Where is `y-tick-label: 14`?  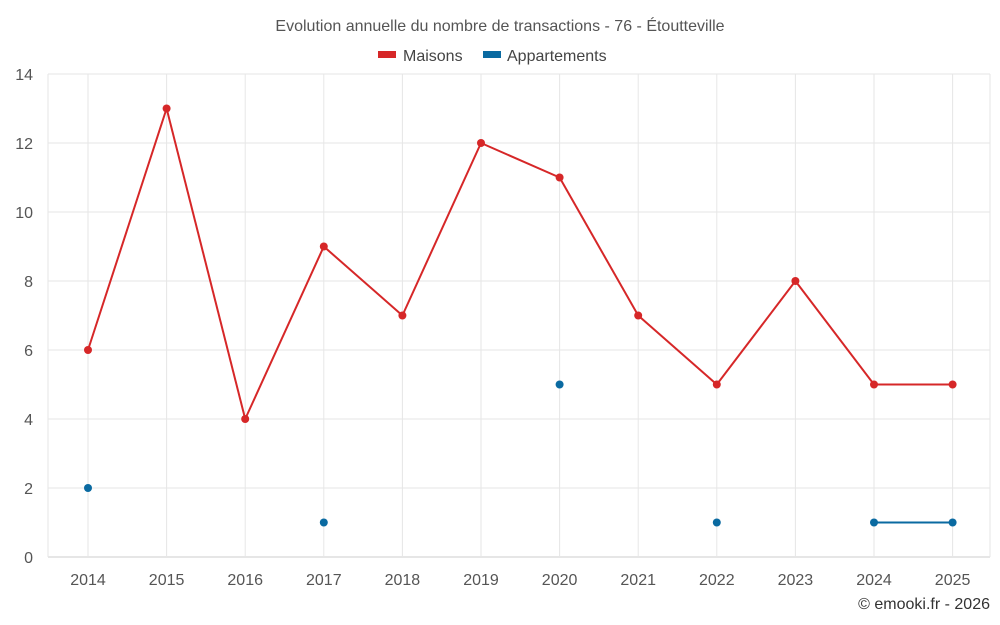 y-tick-label: 14 is located at coordinates (24, 75).